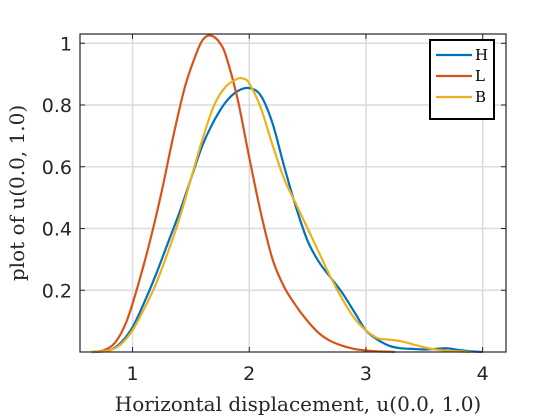 The height and width of the screenshot is (420, 560). I want to click on x-tick-label: 2, so click(249, 374).